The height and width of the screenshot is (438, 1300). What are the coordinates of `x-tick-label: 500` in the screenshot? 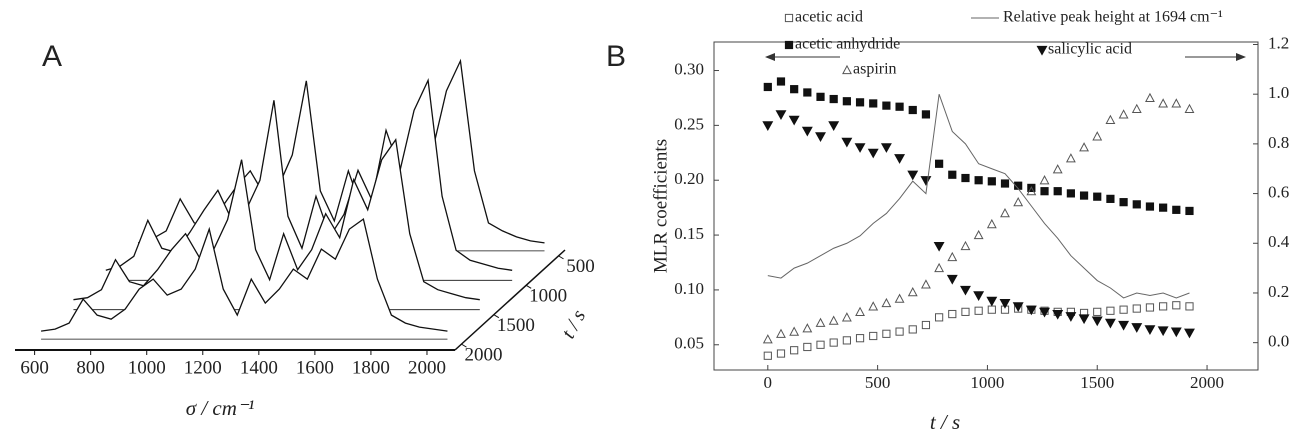 It's located at (878, 382).